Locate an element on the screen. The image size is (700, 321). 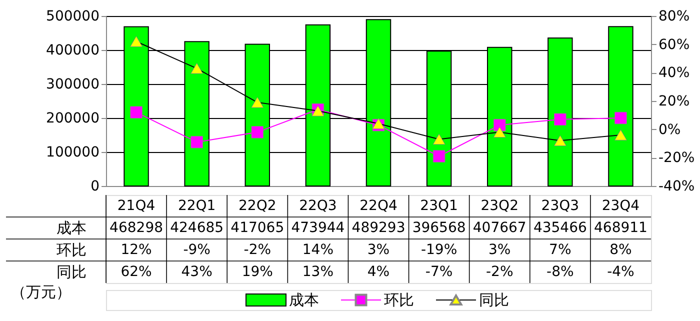
y-tick-label: 200000 is located at coordinates (73, 118).